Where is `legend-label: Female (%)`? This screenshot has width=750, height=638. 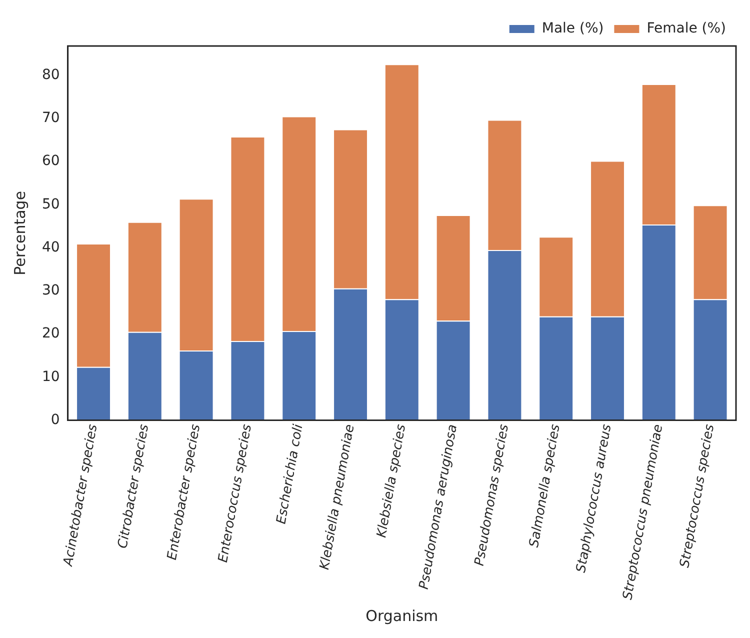
legend-label: Female (%) is located at coordinates (686, 28).